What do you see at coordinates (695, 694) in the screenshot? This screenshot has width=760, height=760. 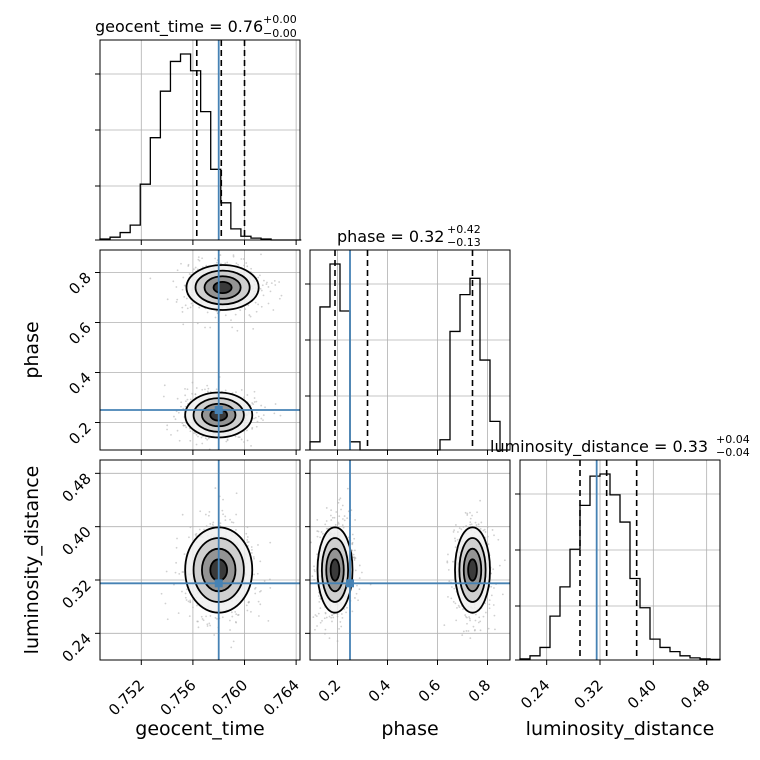 I see `x-tick-label: 0.48` at bounding box center [695, 694].